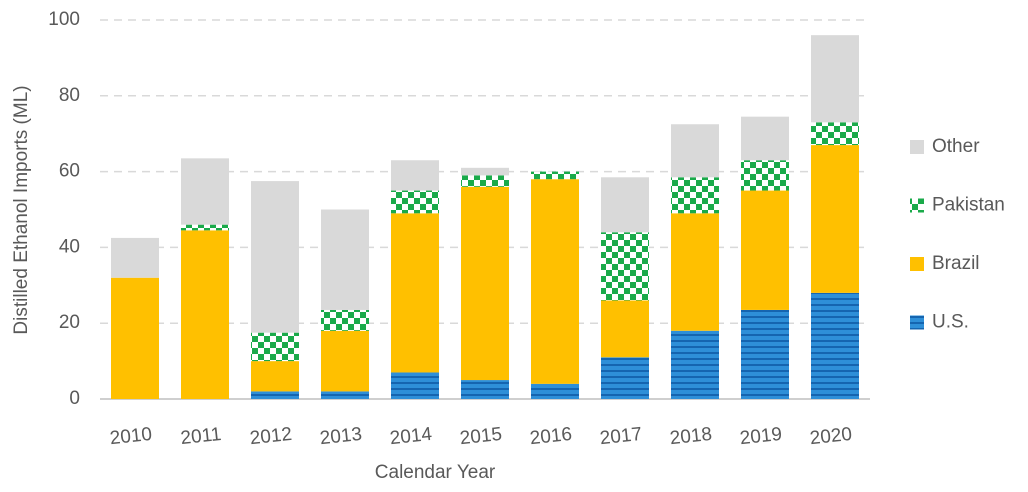 The image size is (1028, 492). What do you see at coordinates (201, 436) in the screenshot?
I see `x-tick-label: 2011` at bounding box center [201, 436].